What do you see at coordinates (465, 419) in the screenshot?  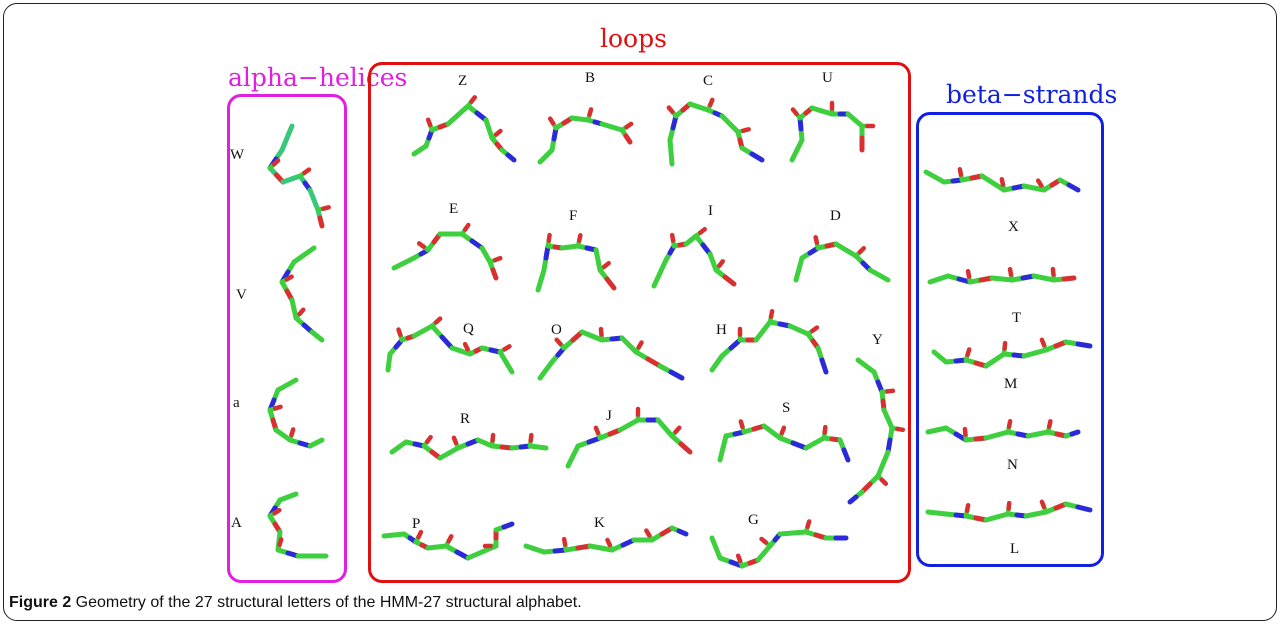 I see `letter-label: R` at bounding box center [465, 419].